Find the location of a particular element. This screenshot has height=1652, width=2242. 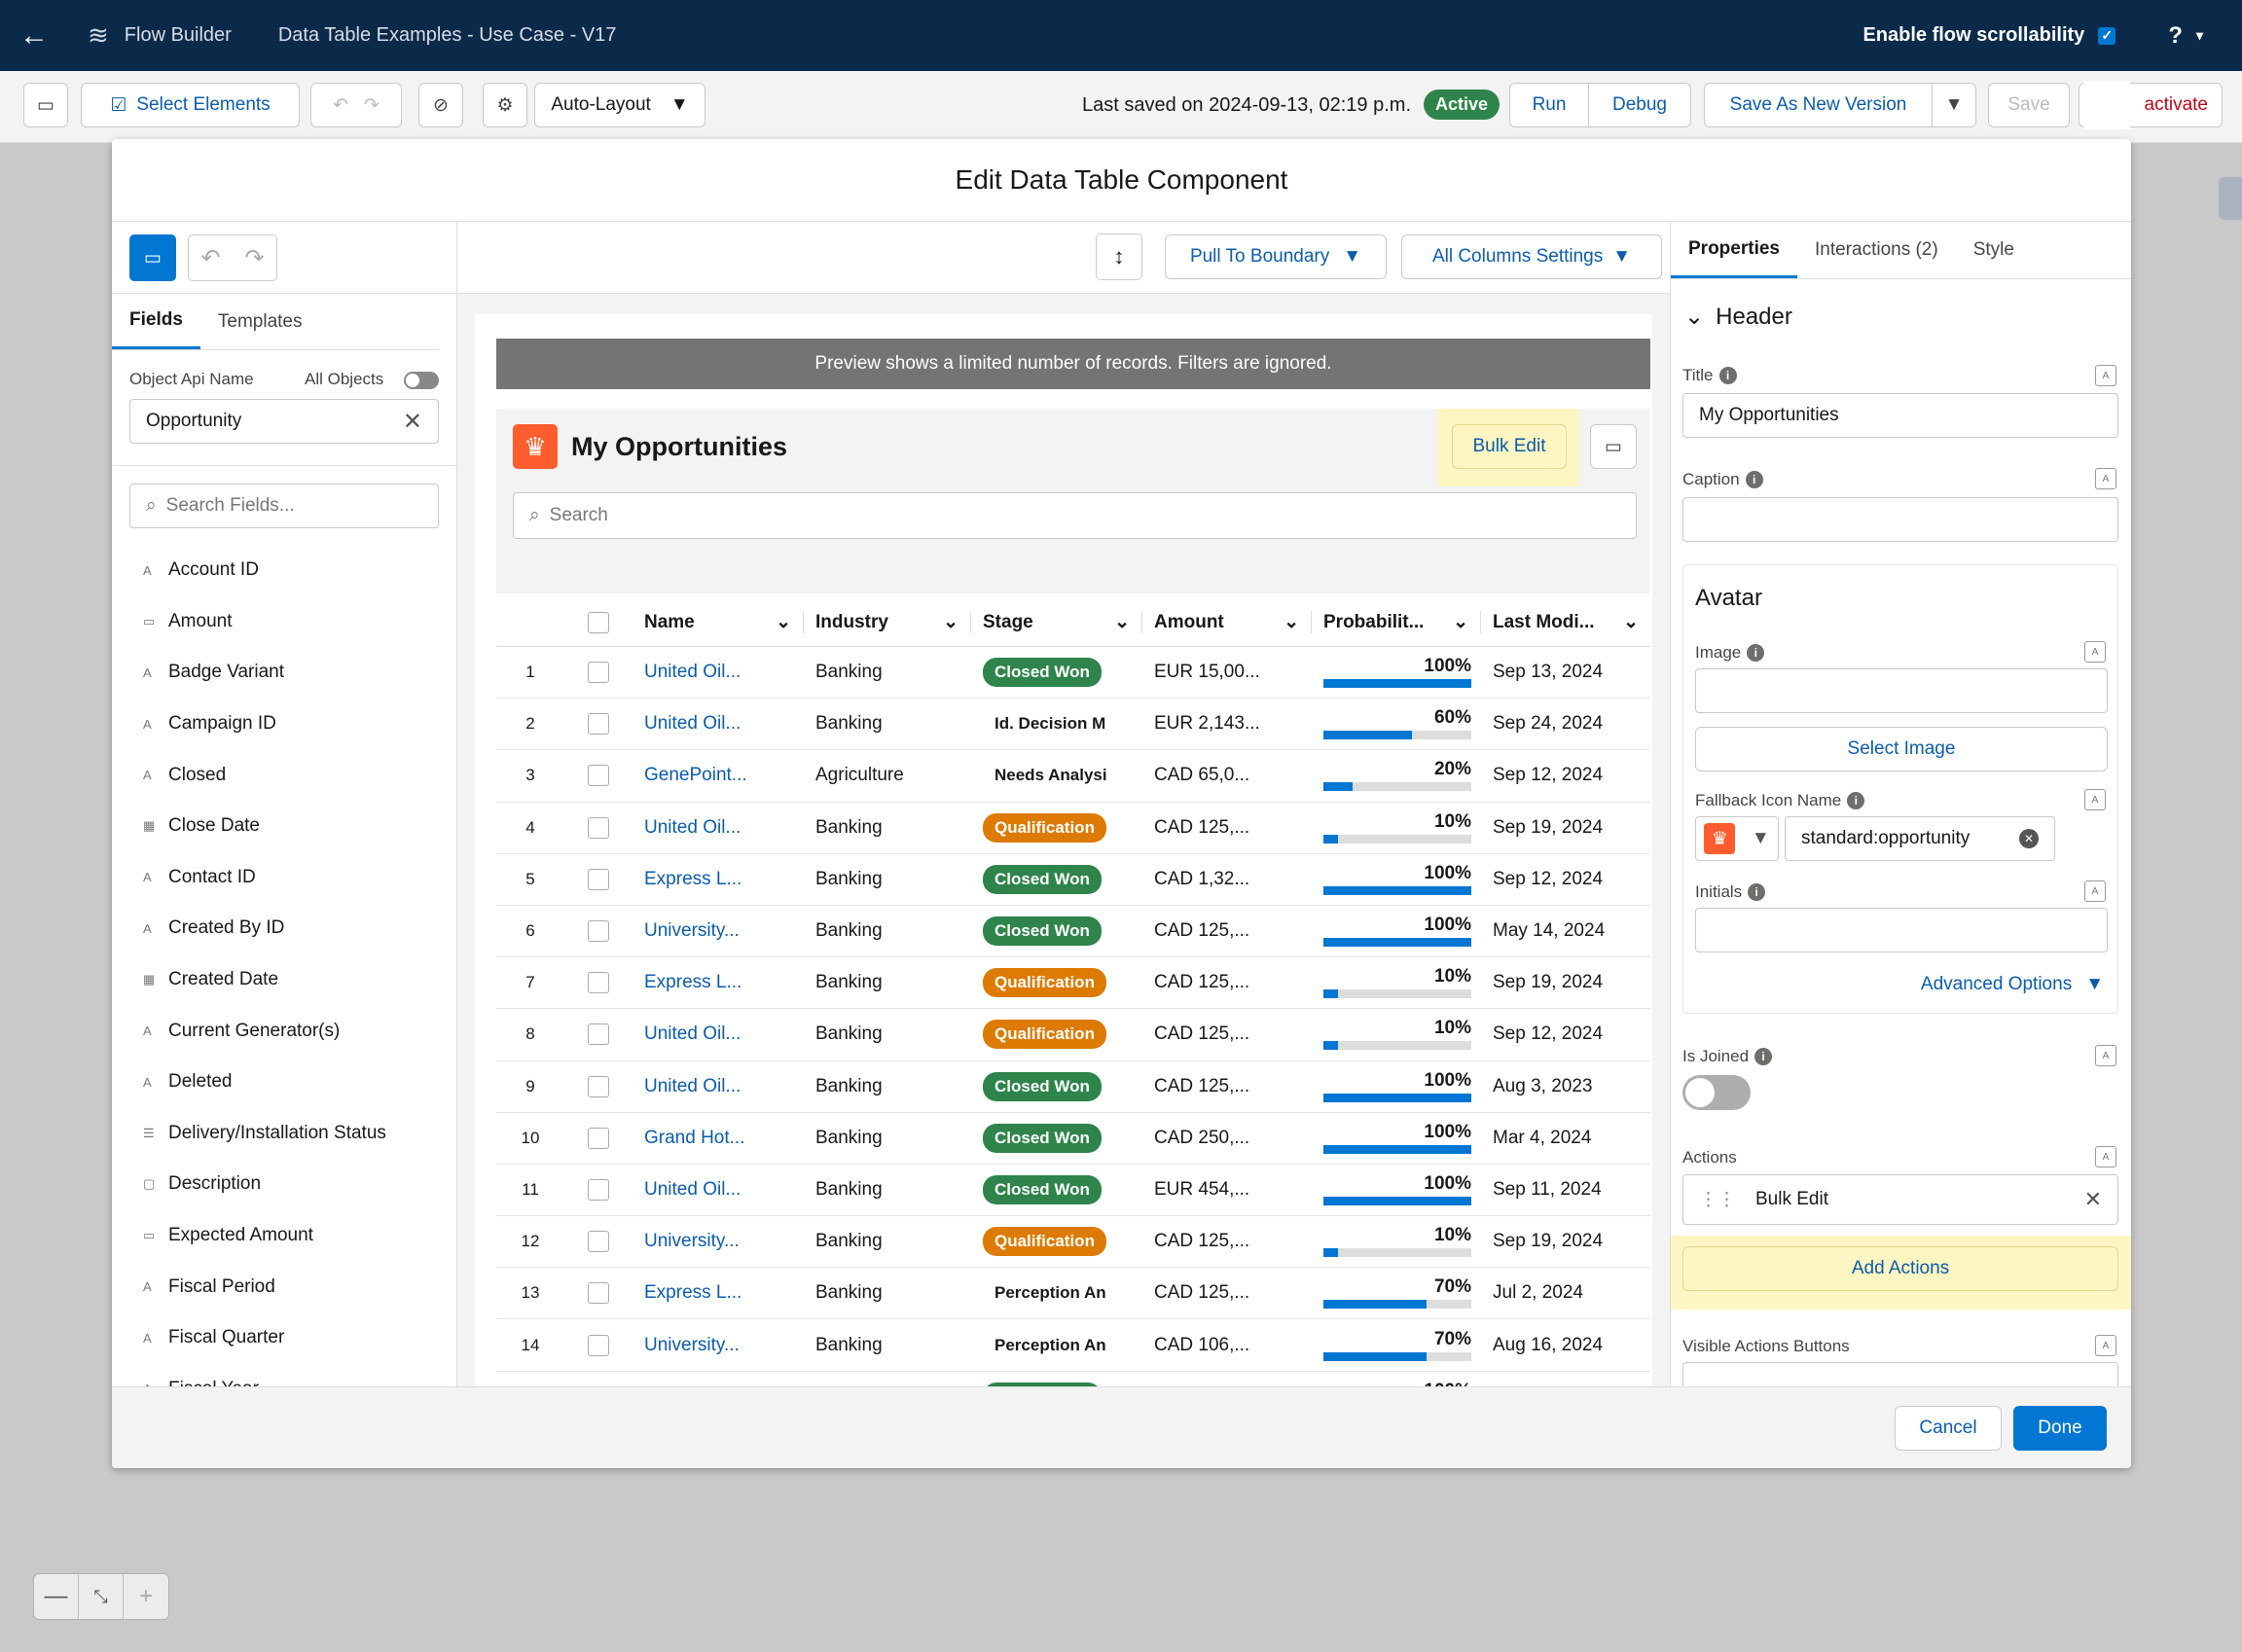

col-header-amount: Amount ⌄ is located at coordinates (1227, 622).